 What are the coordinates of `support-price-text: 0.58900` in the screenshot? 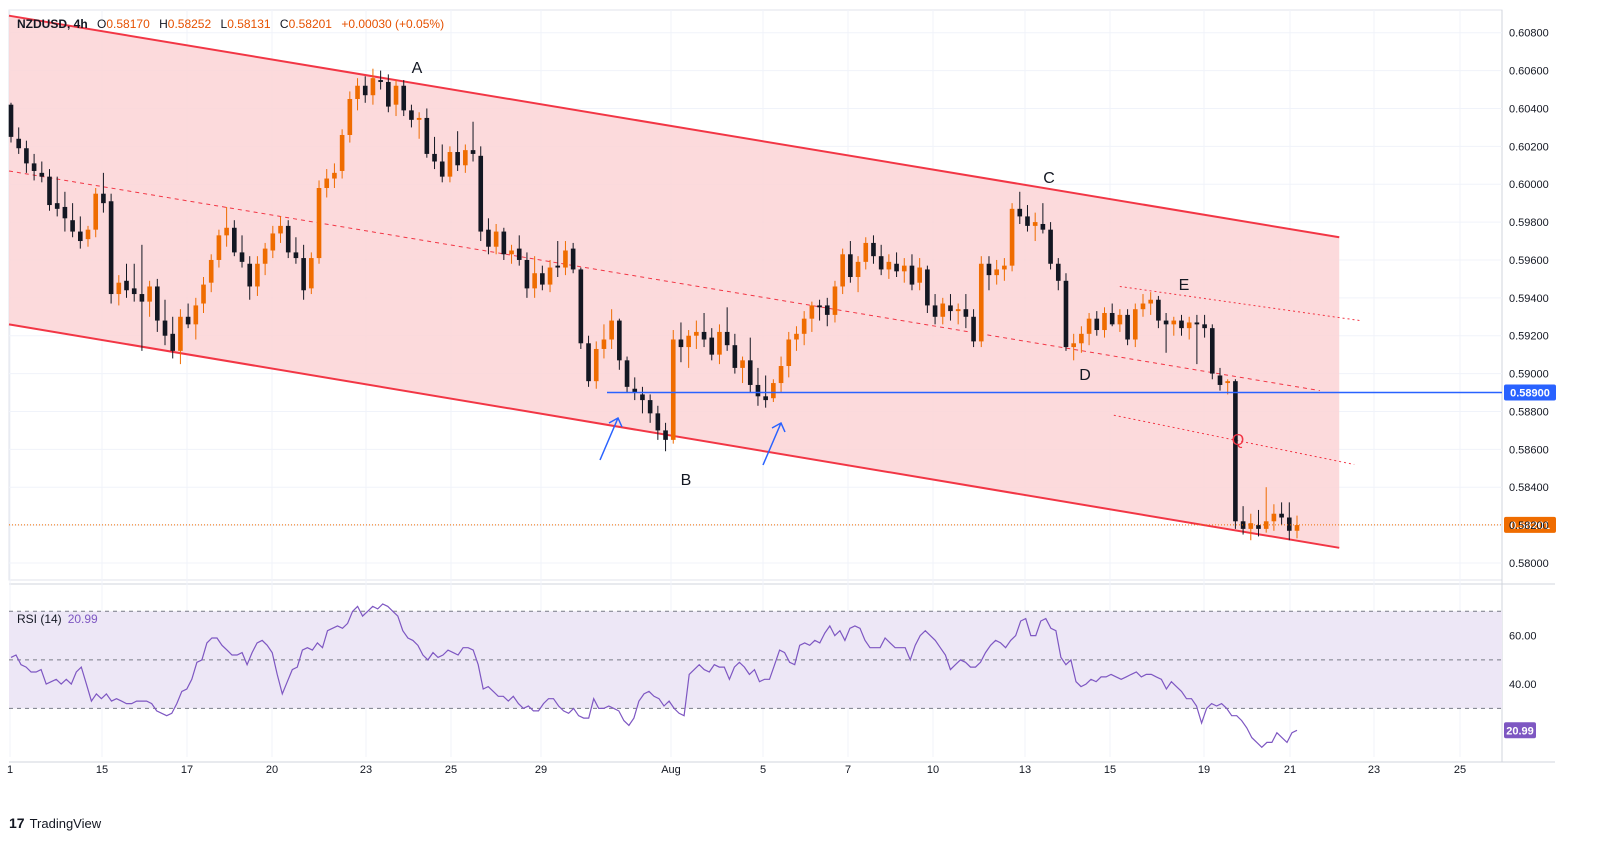 It's located at (1530, 394).